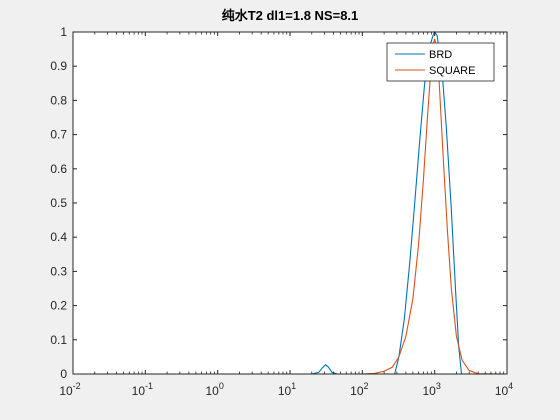  Describe the element at coordinates (58, 66) in the screenshot. I see `y-tick-label: 0.9` at that location.